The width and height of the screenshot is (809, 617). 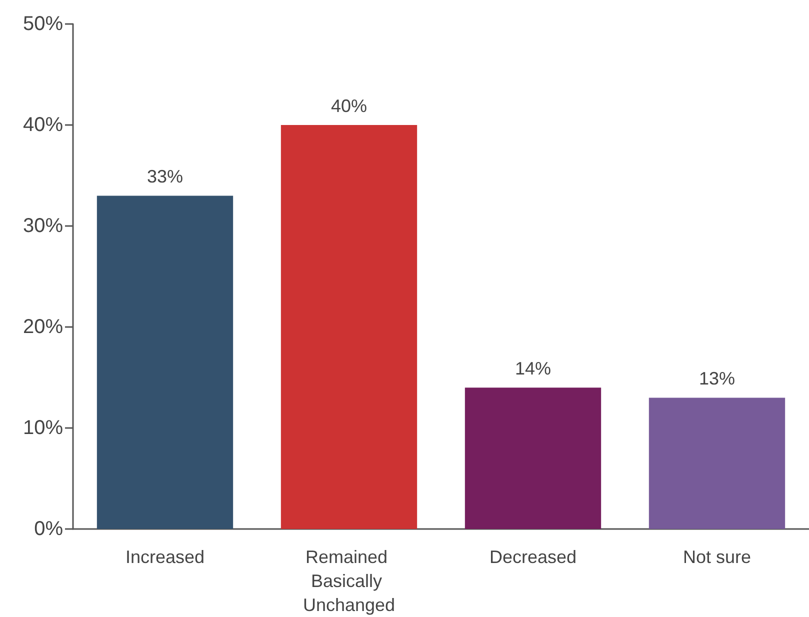 I want to click on y-tick-label: 50%, so click(x=43, y=24).